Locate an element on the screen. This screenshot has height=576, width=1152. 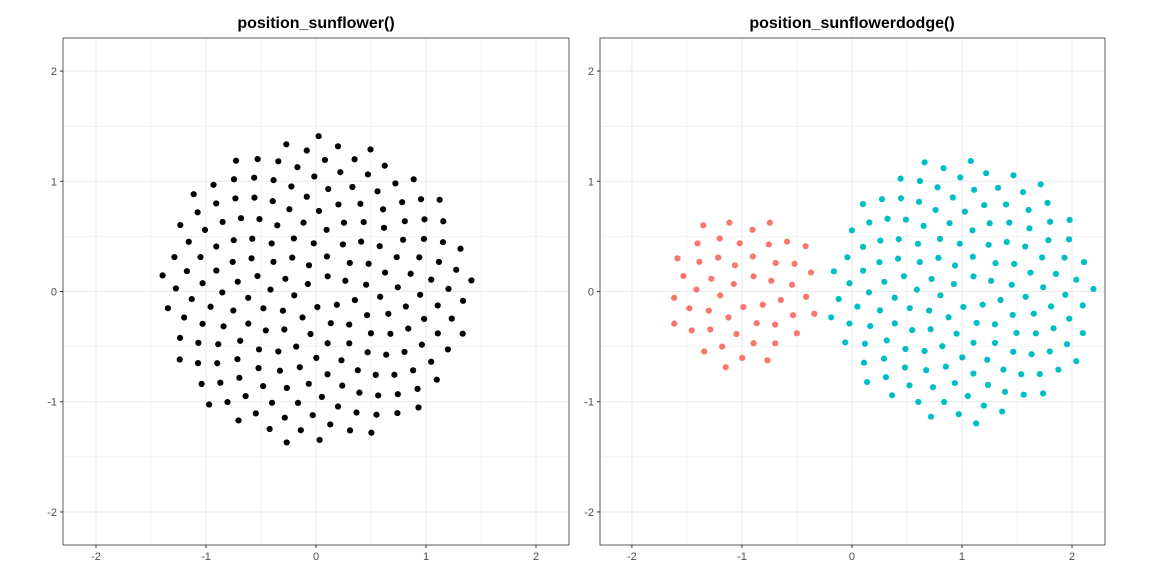
panel-title: position_sunflower() is located at coordinates (315, 23).